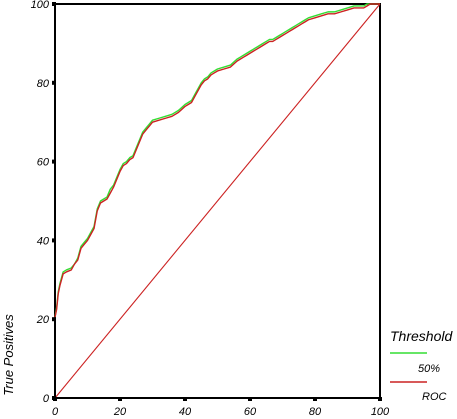 This screenshot has width=457, height=419. Describe the element at coordinates (315, 412) in the screenshot. I see `x-tick-label: 80` at that location.